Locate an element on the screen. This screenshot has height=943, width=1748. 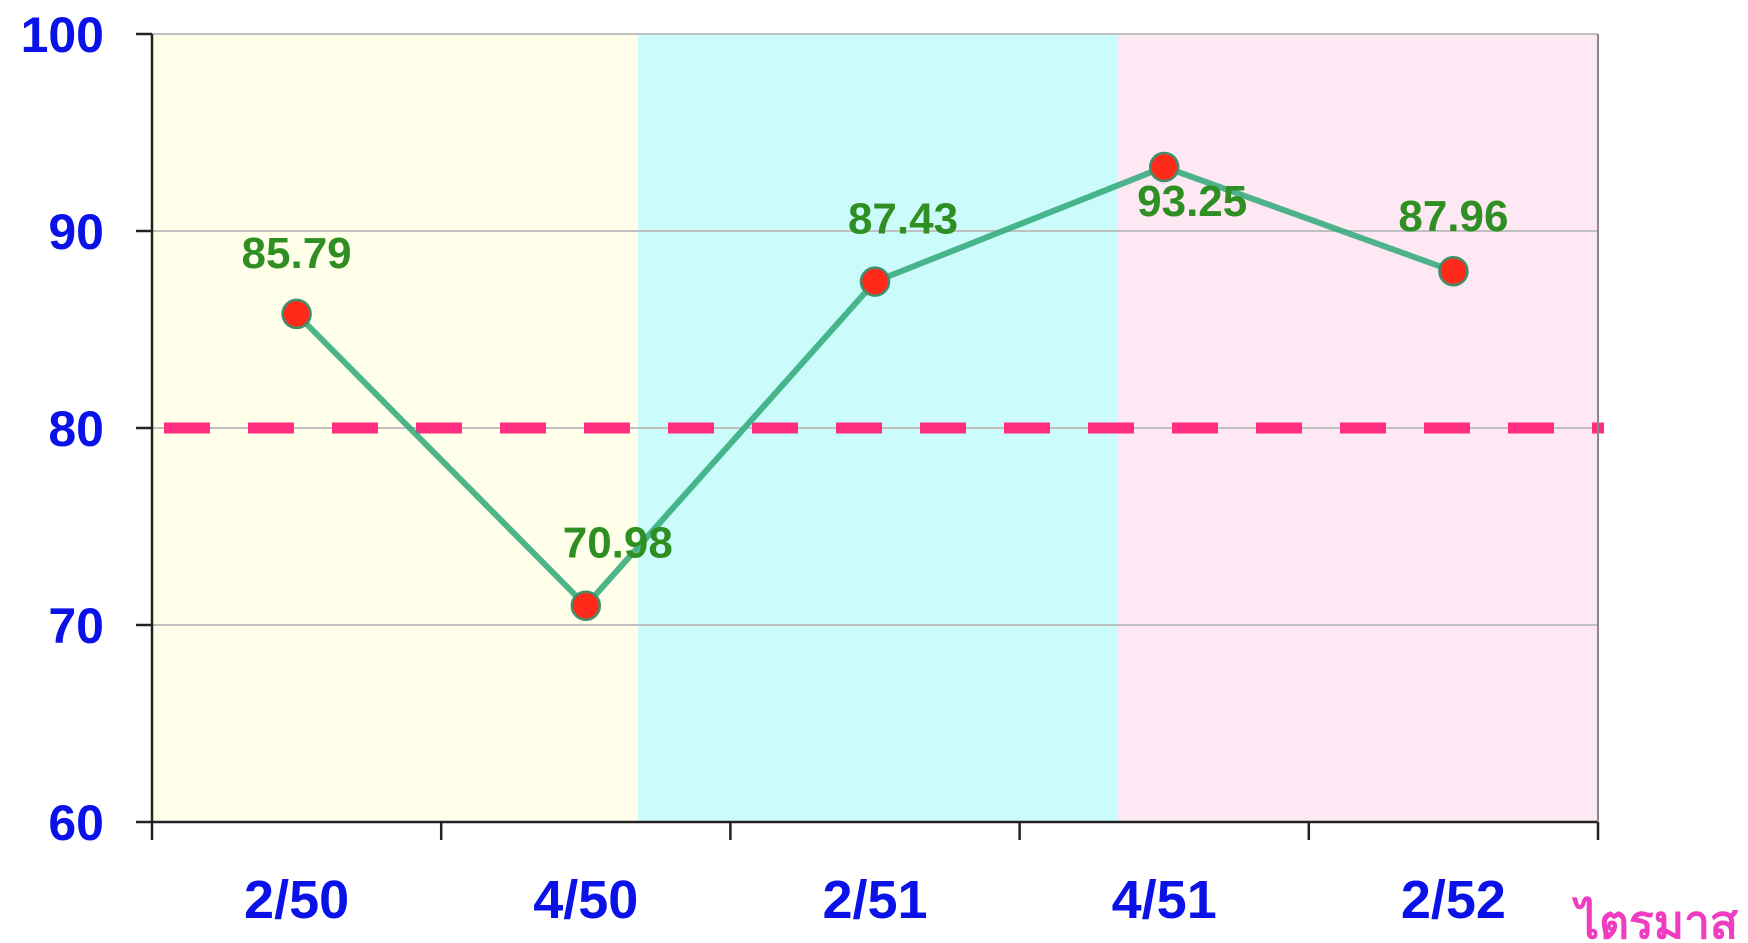
y-tick-label: 100 is located at coordinates (62, 35).